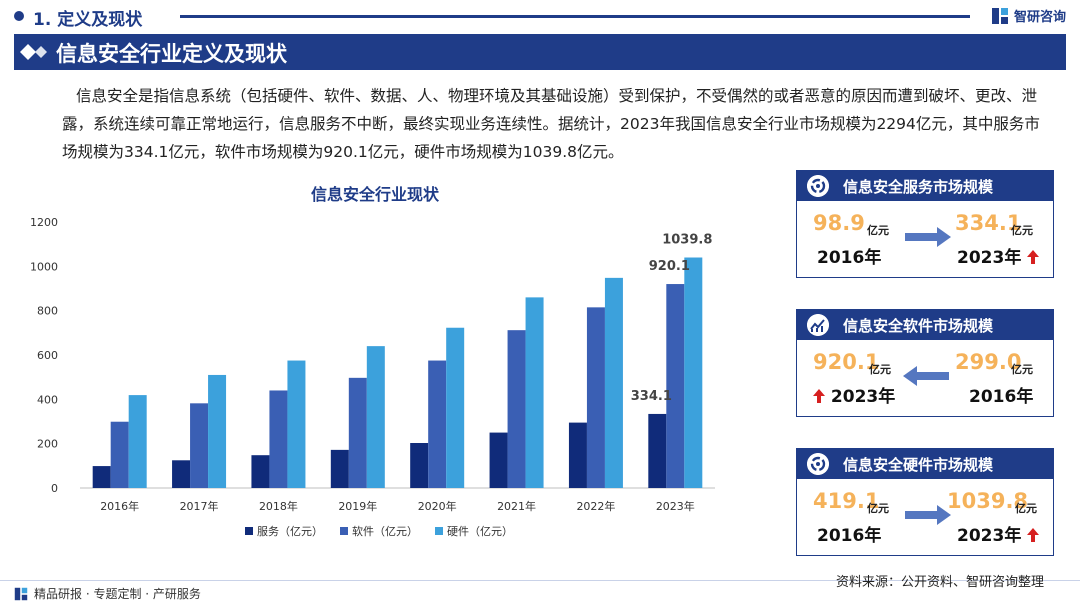 The width and height of the screenshot is (1080, 605). What do you see at coordinates (540, 580) in the screenshot?
I see `footer-divider` at bounding box center [540, 580].